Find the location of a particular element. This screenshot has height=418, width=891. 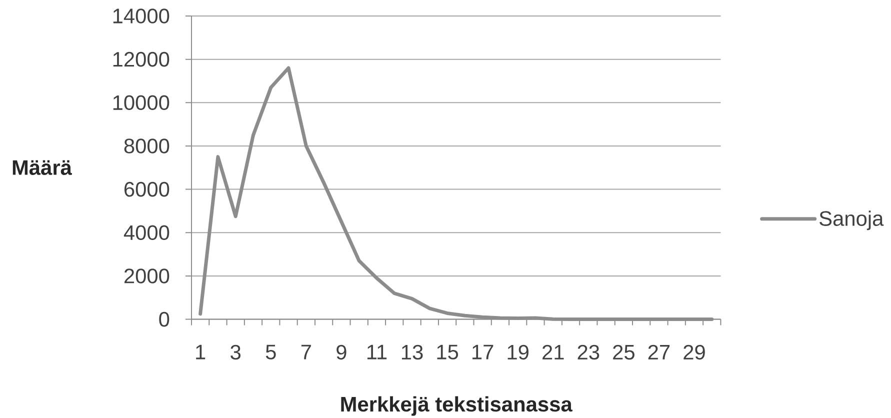

legend-label: Sanoja is located at coordinates (852, 220).